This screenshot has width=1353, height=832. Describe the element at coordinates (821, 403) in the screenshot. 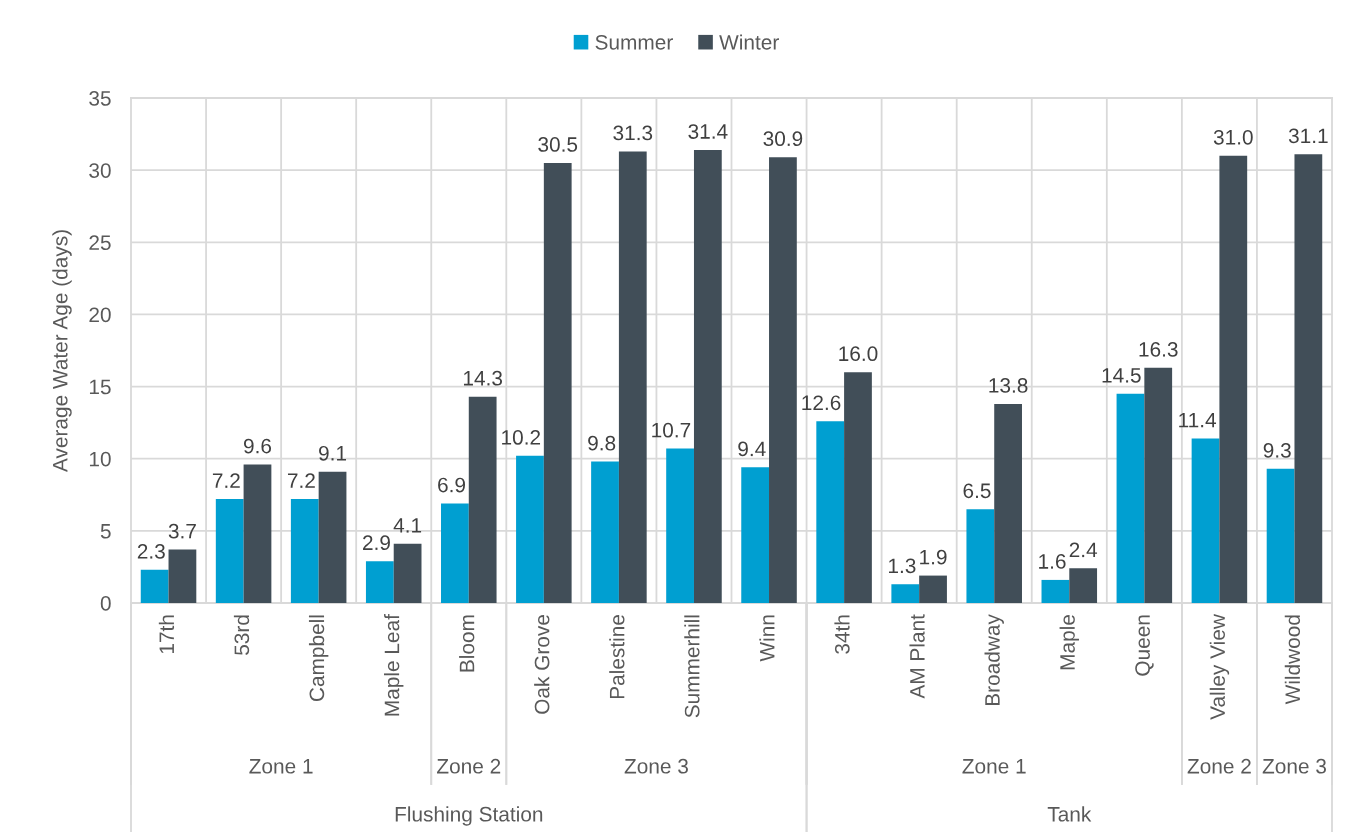

I see `data-label: 12.6` at that location.